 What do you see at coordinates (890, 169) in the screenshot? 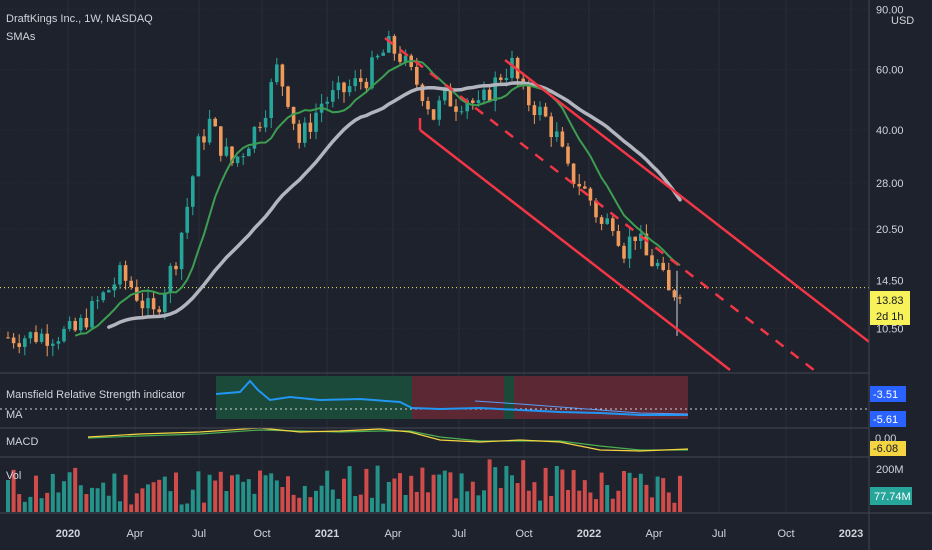
I see `price-axis: 90.00 60.00 40.00 28.00 20.50 14.50 10.50` at bounding box center [890, 169].